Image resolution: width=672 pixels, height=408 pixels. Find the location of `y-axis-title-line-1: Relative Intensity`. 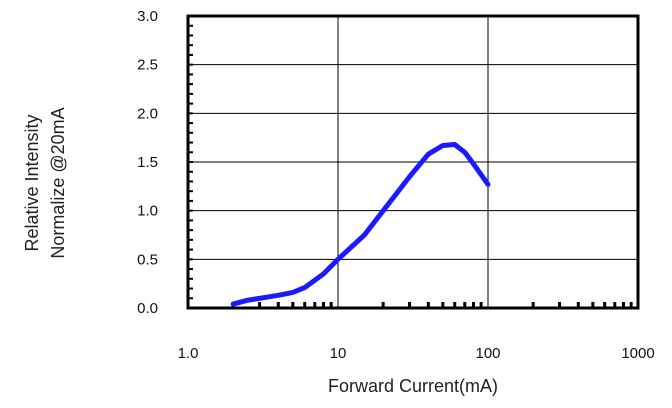

y-axis-title-line-1: Relative Intensity is located at coordinates (32, 182).